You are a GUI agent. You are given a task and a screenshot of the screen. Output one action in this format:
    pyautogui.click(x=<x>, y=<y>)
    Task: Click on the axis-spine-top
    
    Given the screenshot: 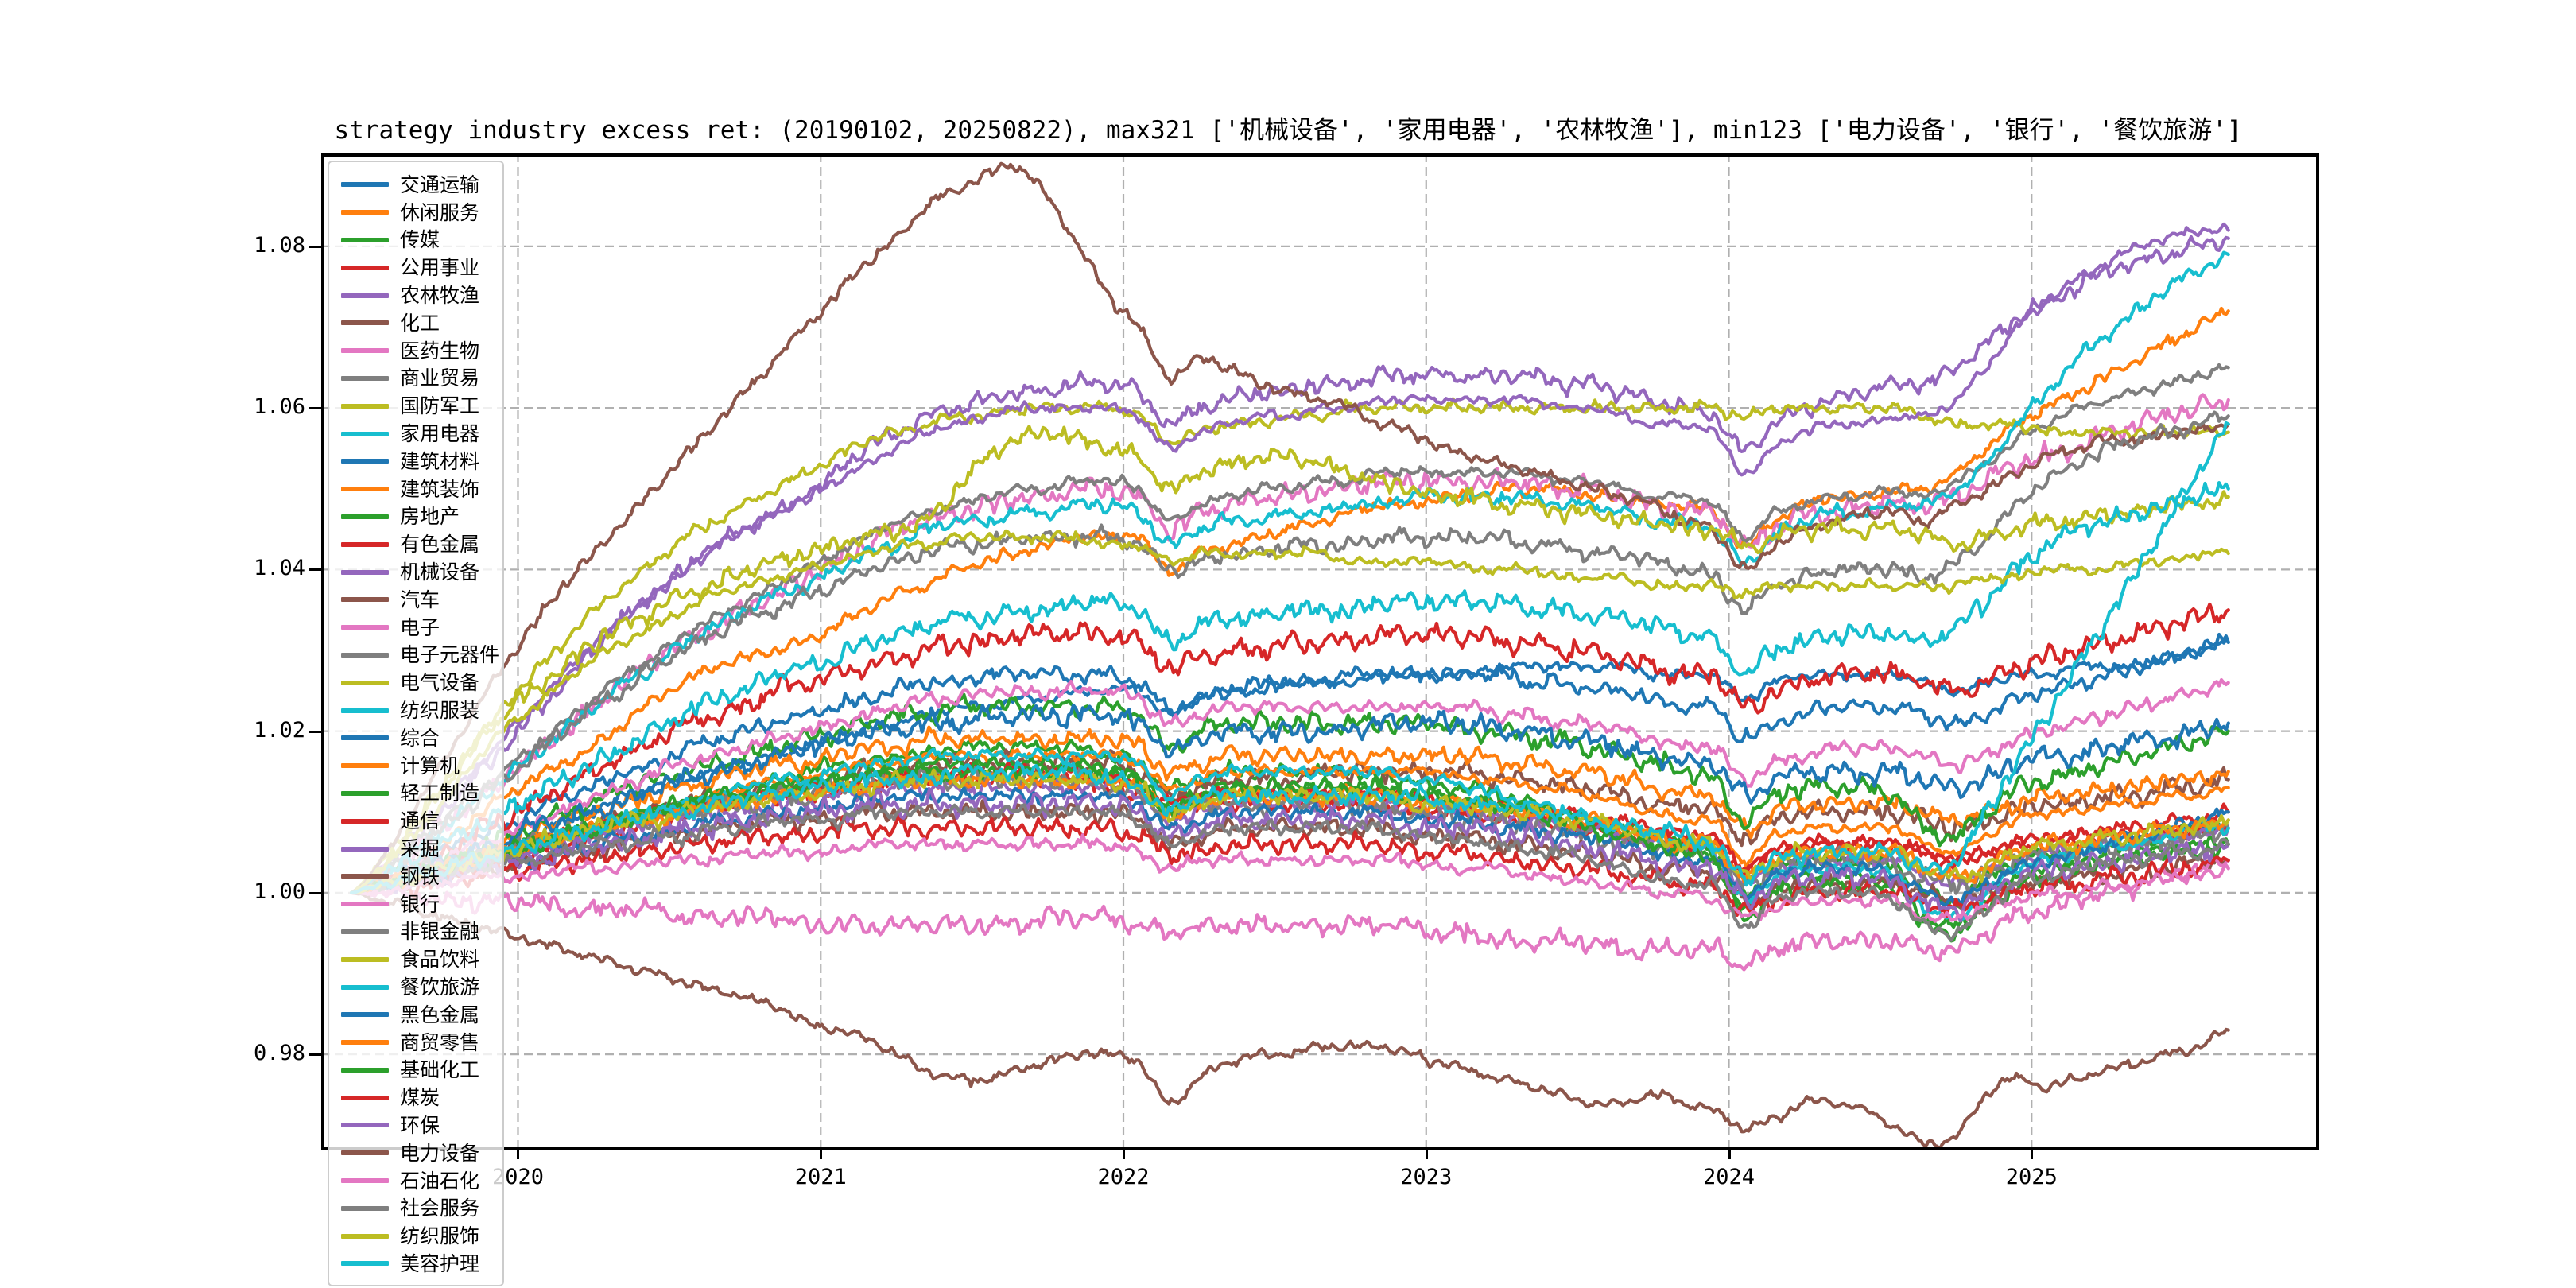 What is the action you would take?
    pyautogui.click(x=1320, y=155)
    